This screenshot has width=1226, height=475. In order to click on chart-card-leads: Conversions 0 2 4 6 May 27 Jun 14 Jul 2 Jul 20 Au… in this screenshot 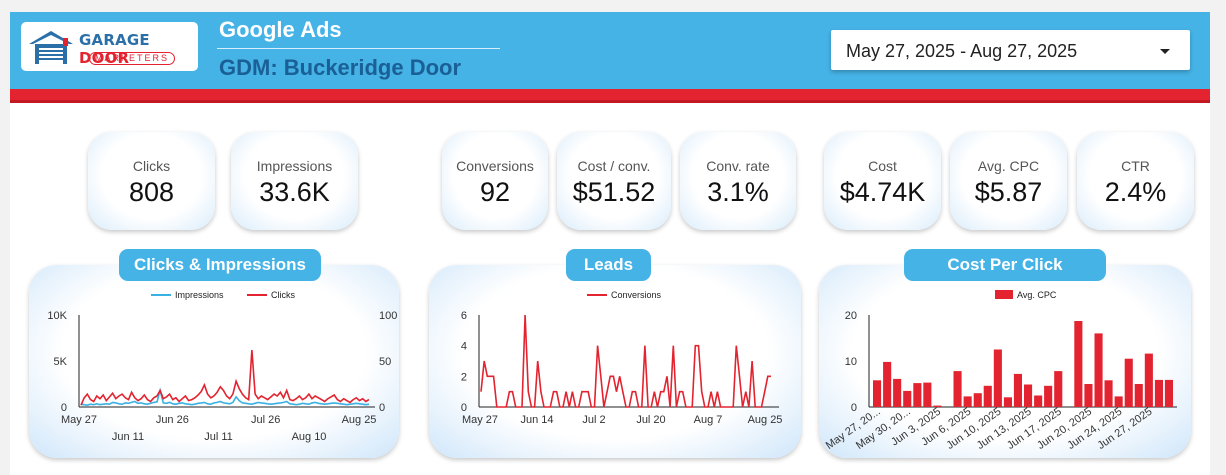, I will do `click(615, 361)`.